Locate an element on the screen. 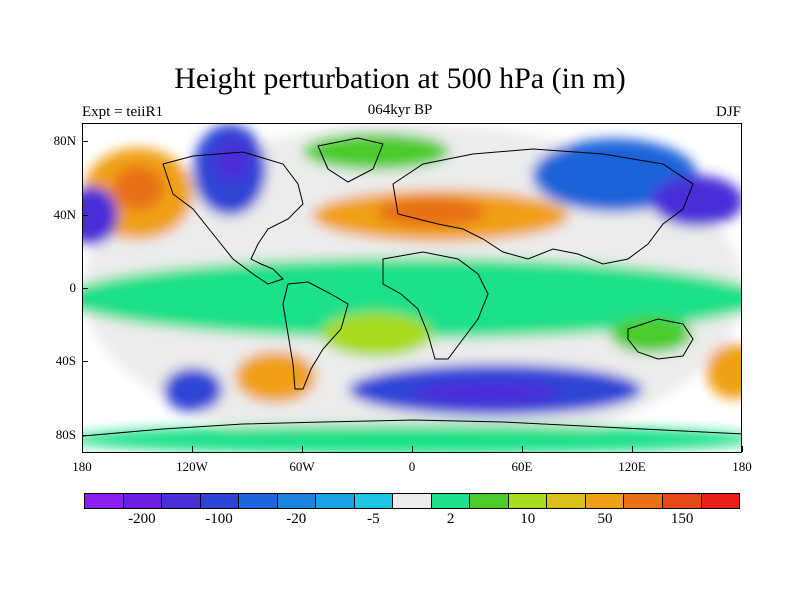  contour-region-europe-core is located at coordinates (431, 212).